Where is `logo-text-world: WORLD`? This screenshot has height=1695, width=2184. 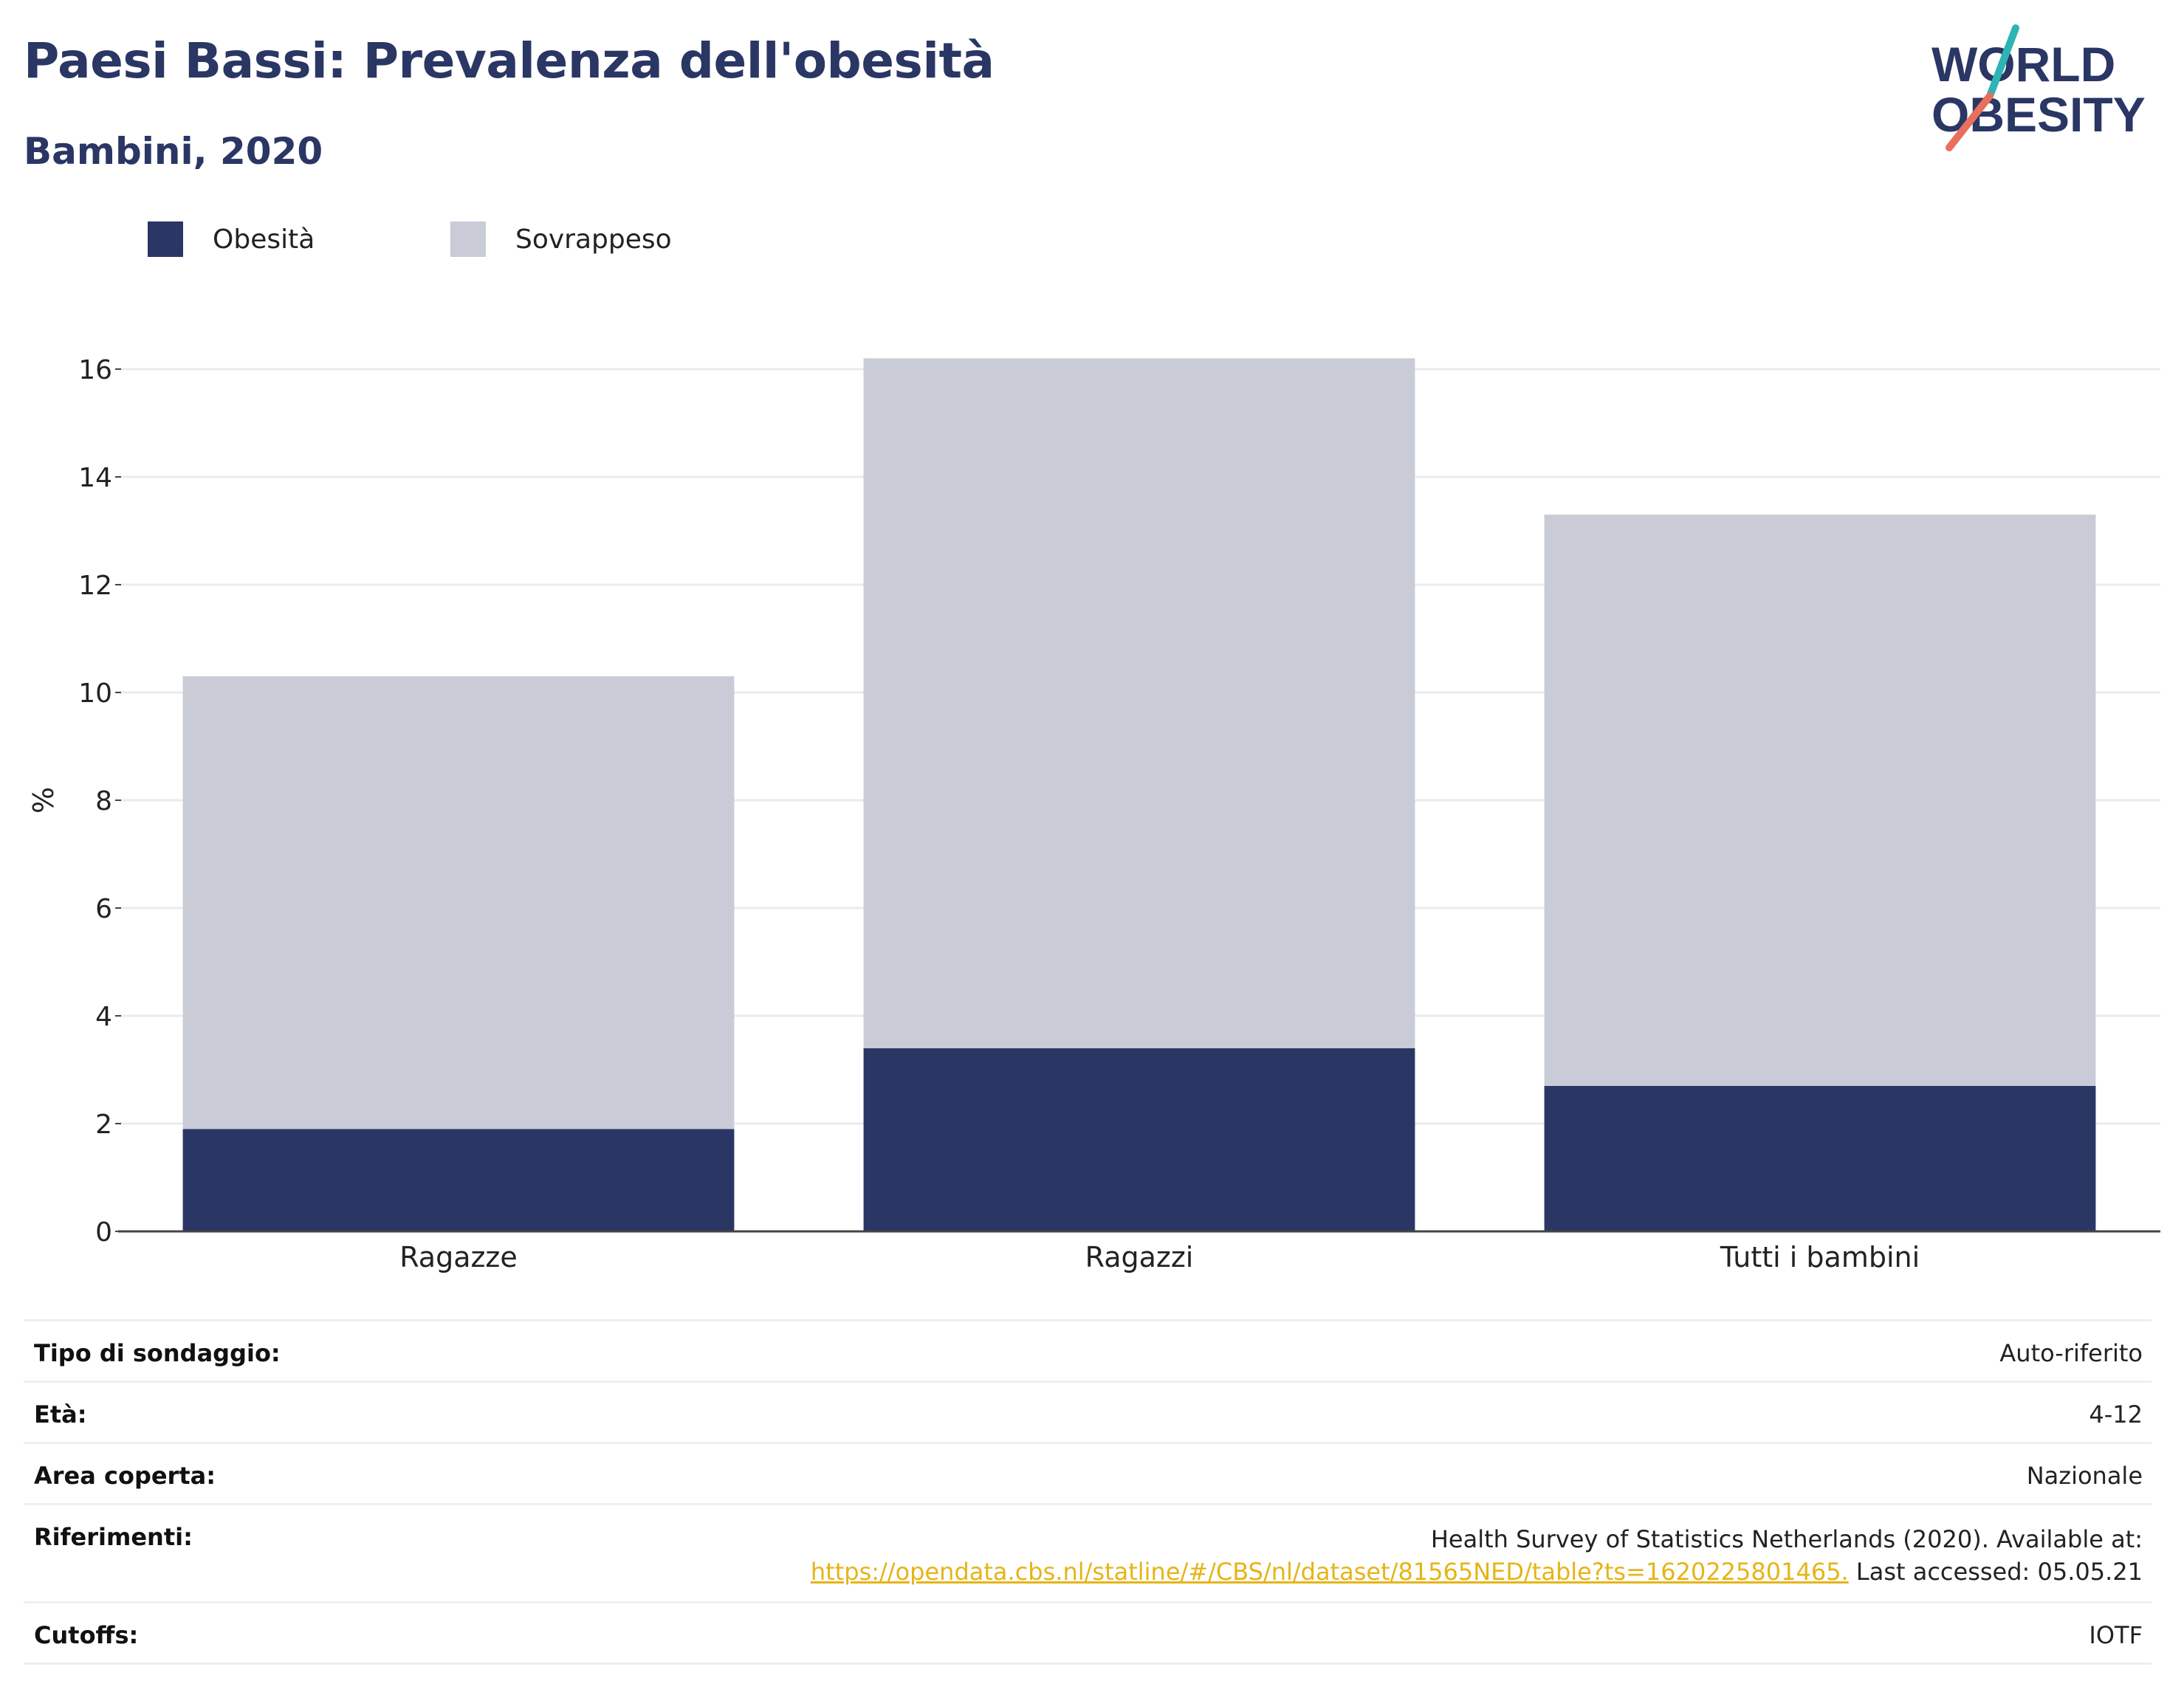 logo-text-world: WORLD is located at coordinates (2023, 64).